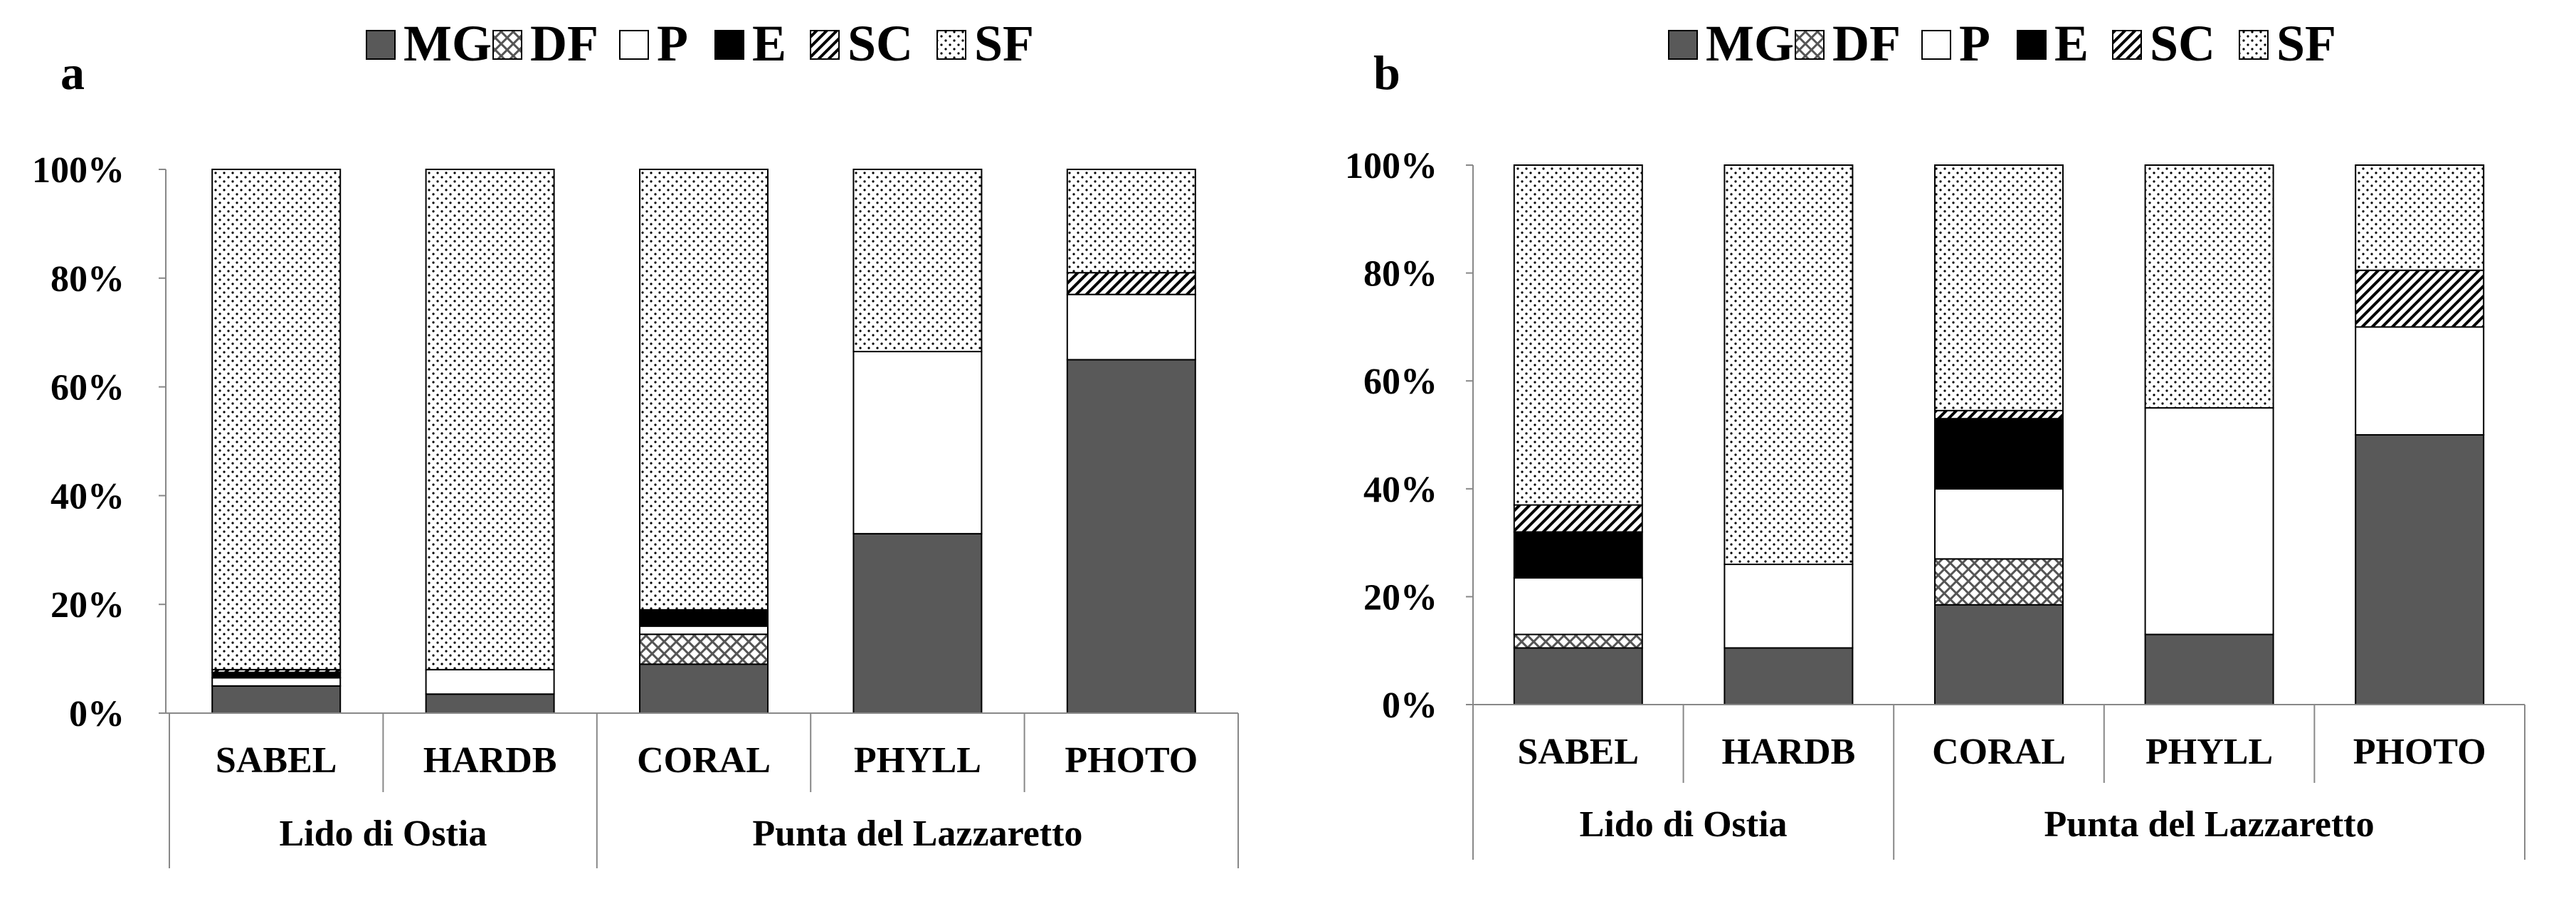 The width and height of the screenshot is (2576, 906). I want to click on legend-label-e-b: E, so click(2071, 43).